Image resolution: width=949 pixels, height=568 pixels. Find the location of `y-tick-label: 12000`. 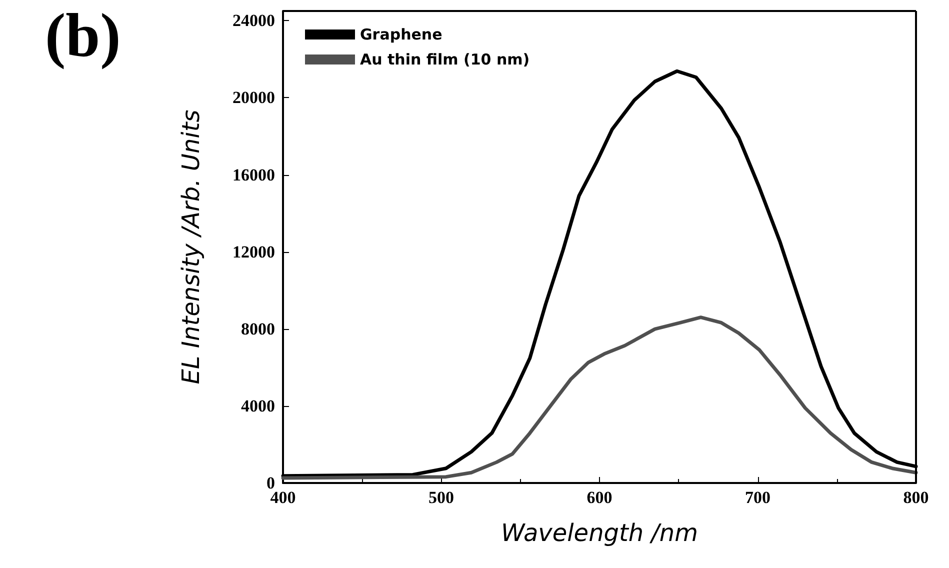

y-tick-label: 12000 is located at coordinates (253, 252).